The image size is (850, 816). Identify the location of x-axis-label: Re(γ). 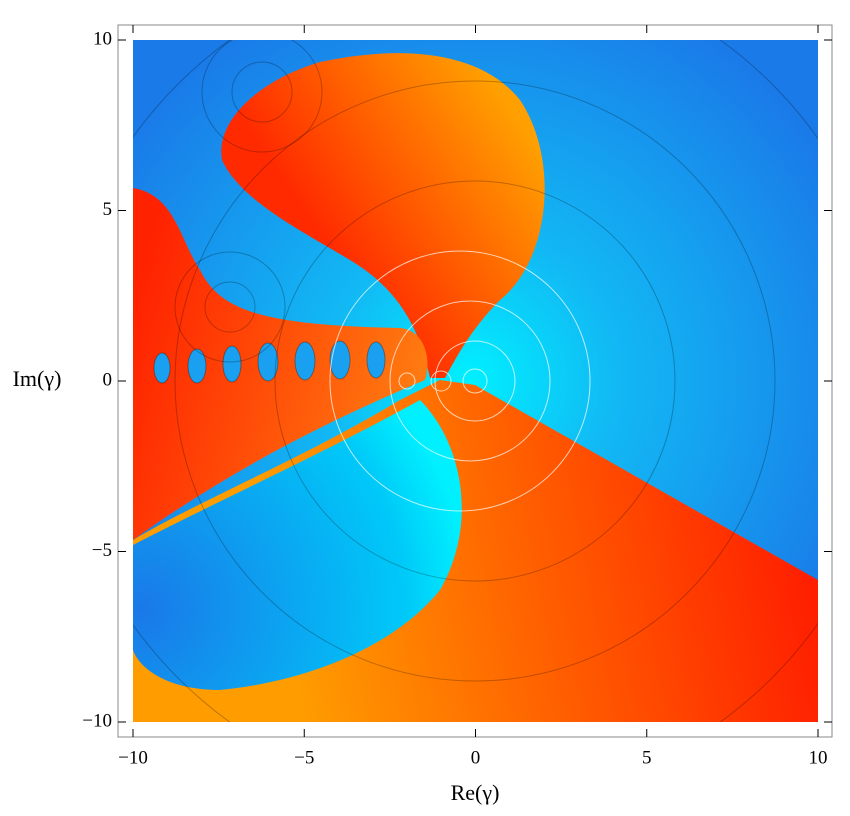
(475, 792).